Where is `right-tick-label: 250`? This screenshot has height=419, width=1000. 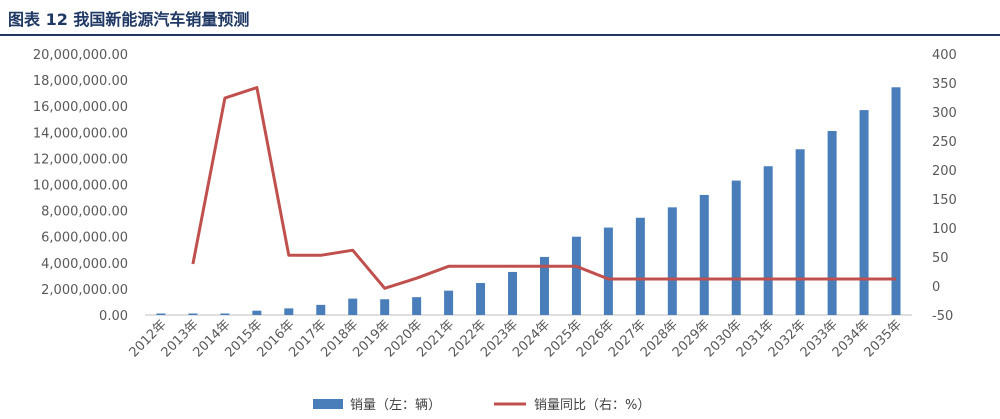
right-tick-label: 250 is located at coordinates (944, 142).